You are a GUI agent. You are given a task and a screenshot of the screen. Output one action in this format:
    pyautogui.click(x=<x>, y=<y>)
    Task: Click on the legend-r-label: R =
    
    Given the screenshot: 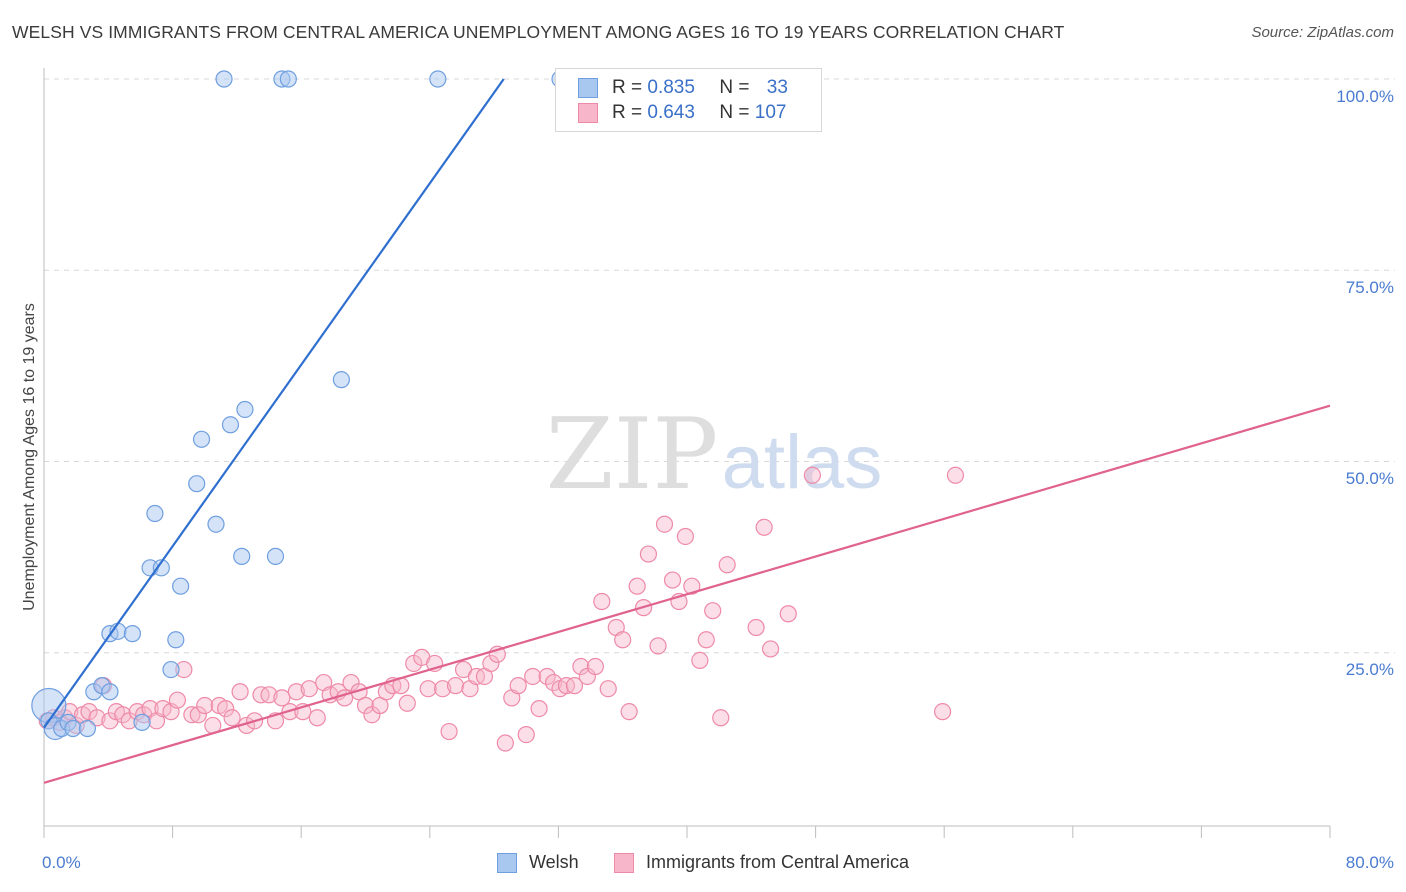 What is the action you would take?
    pyautogui.click(x=630, y=112)
    